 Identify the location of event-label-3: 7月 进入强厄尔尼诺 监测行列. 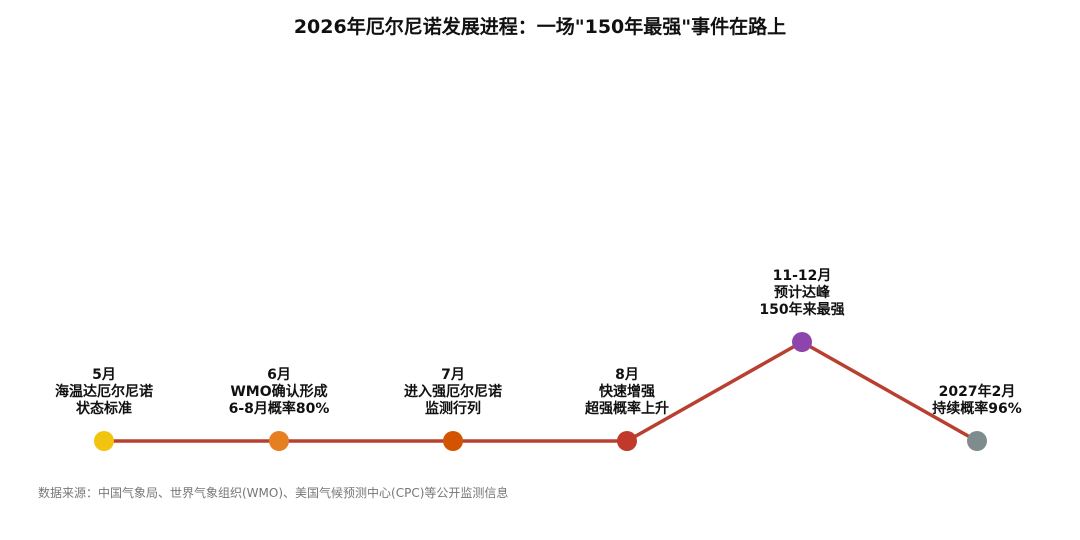
(453, 392).